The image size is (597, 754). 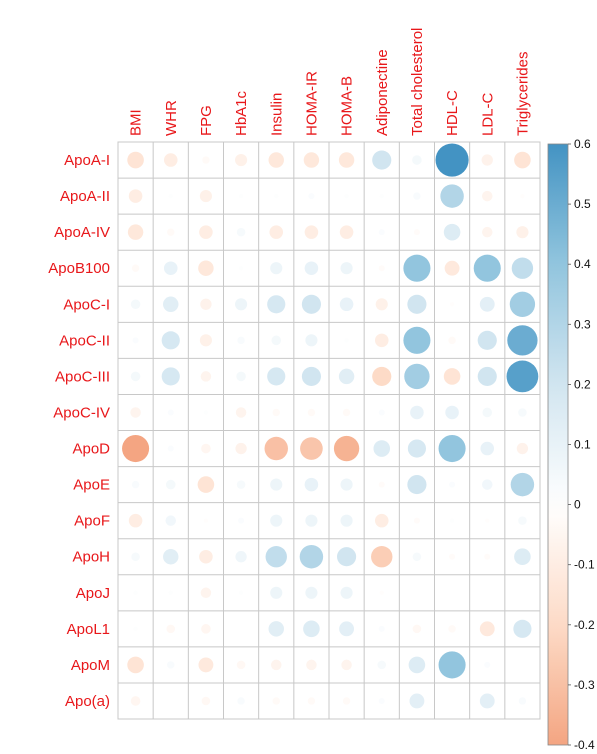 What do you see at coordinates (582, 264) in the screenshot?
I see `colorbar-tick-label: 0.4` at bounding box center [582, 264].